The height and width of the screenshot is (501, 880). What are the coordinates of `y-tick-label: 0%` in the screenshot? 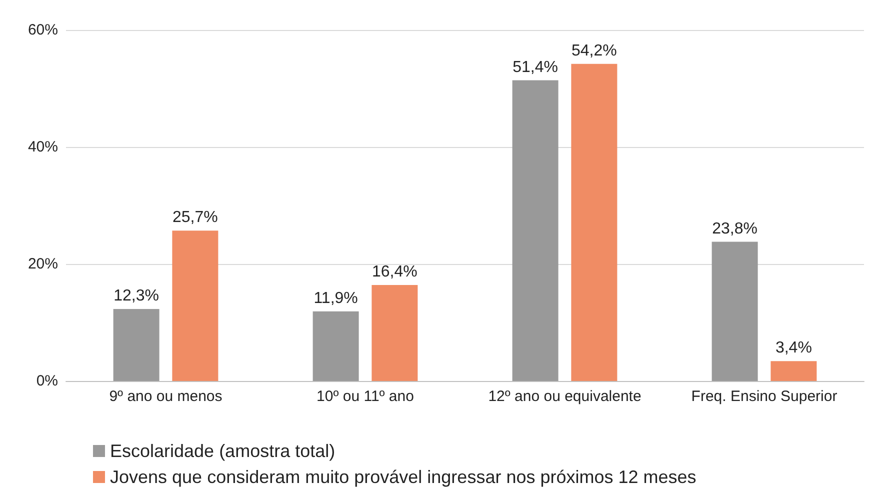 It's located at (47, 381).